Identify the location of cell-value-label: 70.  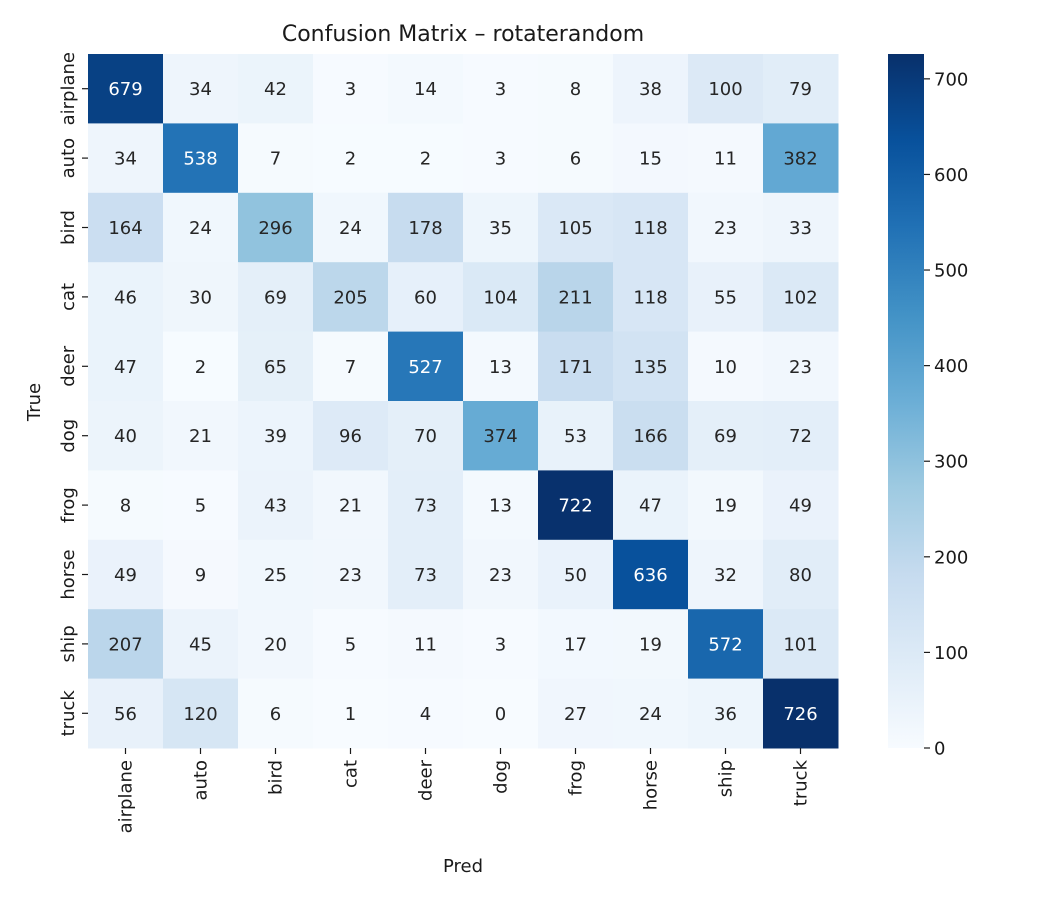
(425, 436).